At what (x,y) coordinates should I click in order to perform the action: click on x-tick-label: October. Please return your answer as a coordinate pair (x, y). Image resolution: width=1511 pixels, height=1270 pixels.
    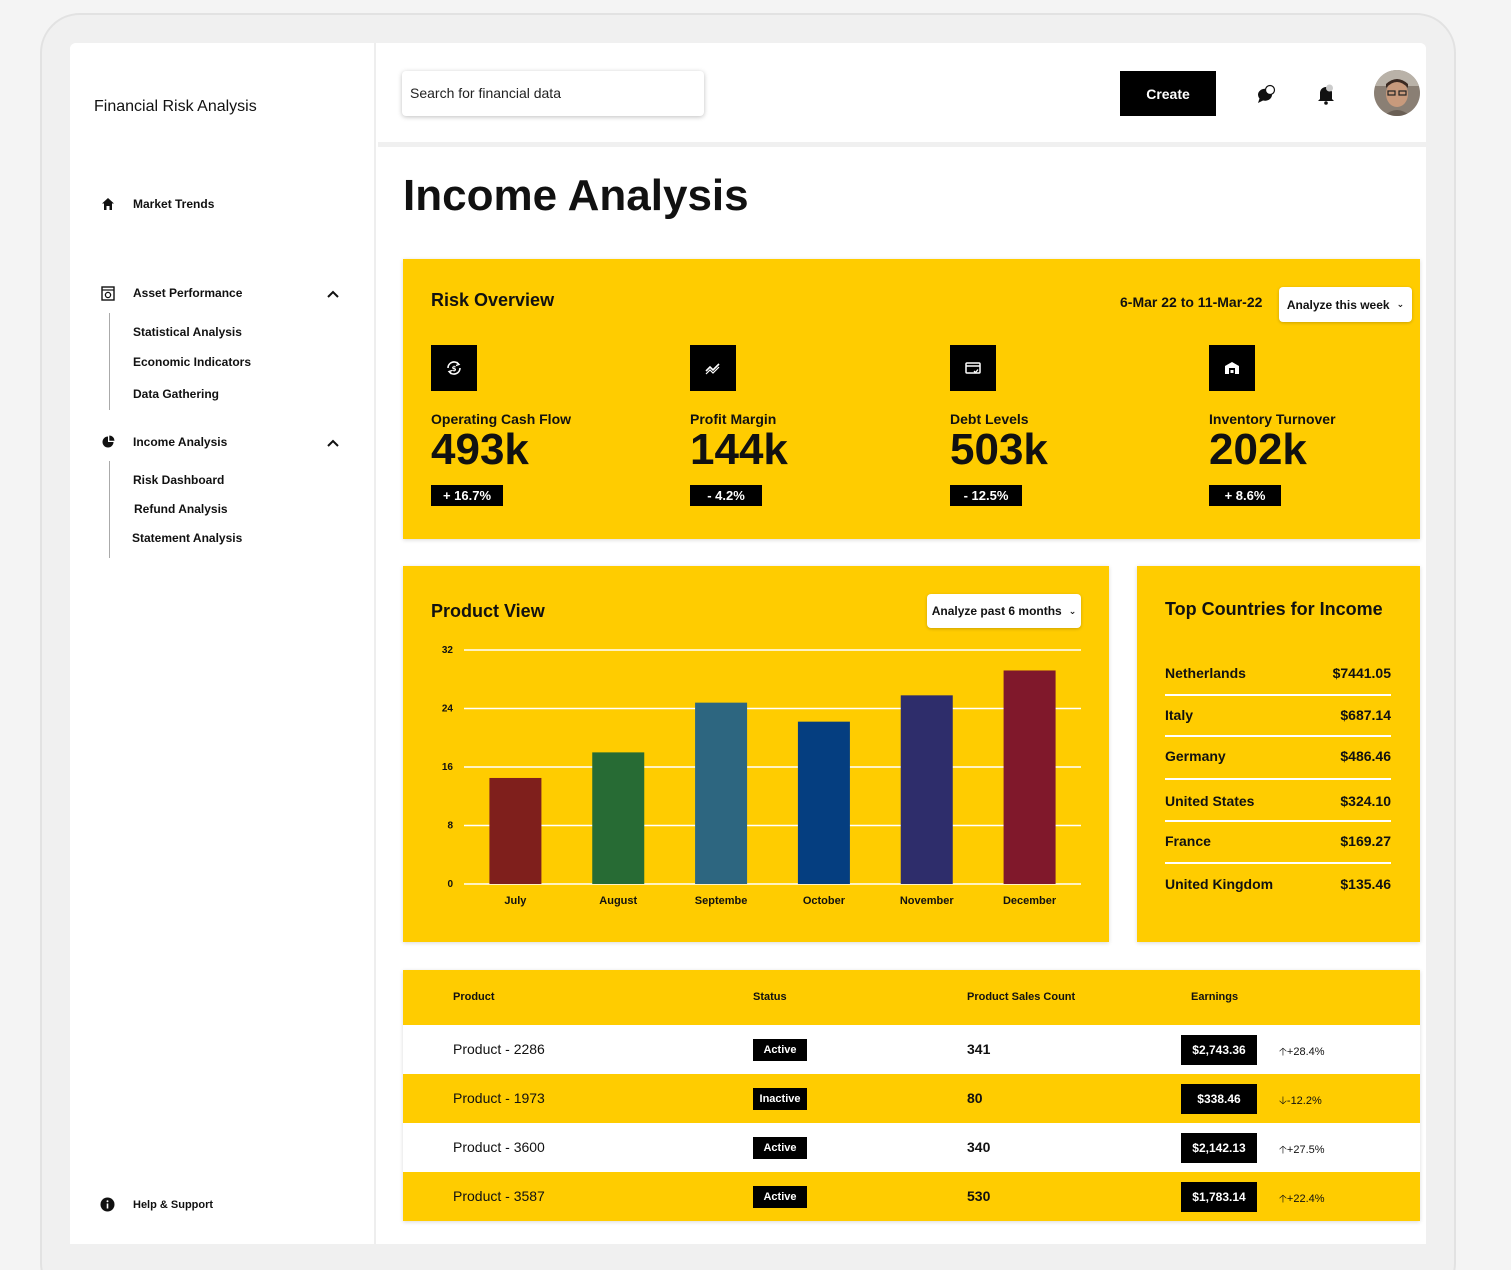
    Looking at the image, I should click on (824, 901).